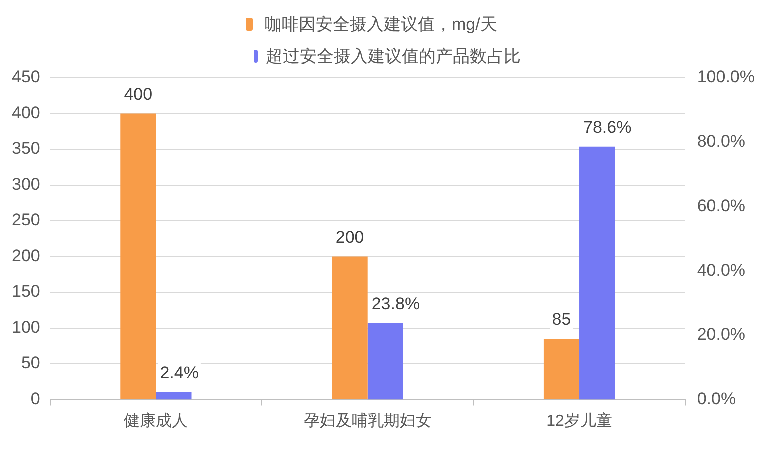 This screenshot has width=771, height=449. What do you see at coordinates (368, 421) in the screenshot?
I see `x-tick-label: 孕妇及哺乳期妇女` at bounding box center [368, 421].